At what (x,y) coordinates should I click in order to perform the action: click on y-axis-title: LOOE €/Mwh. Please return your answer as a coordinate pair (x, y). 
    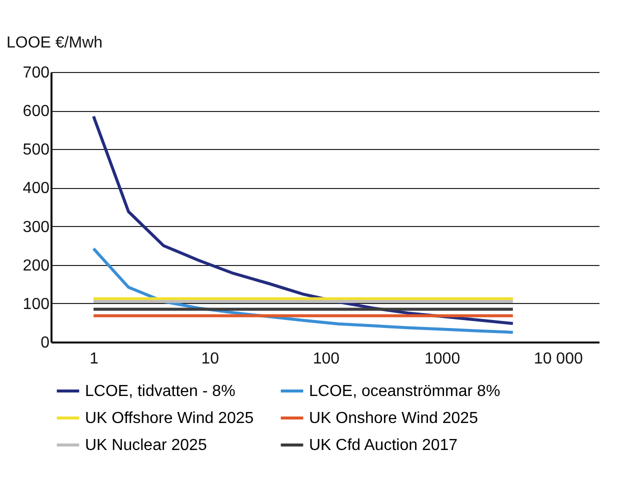
    Looking at the image, I should click on (54, 43).